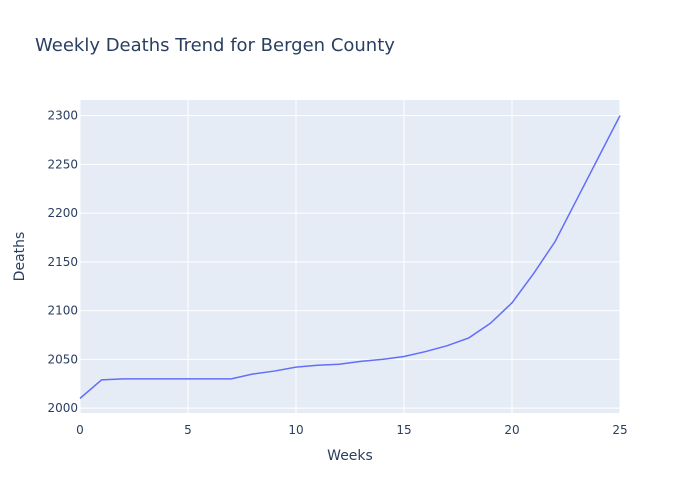 The height and width of the screenshot is (500, 700). I want to click on y-tick-label: 2050, so click(62, 359).